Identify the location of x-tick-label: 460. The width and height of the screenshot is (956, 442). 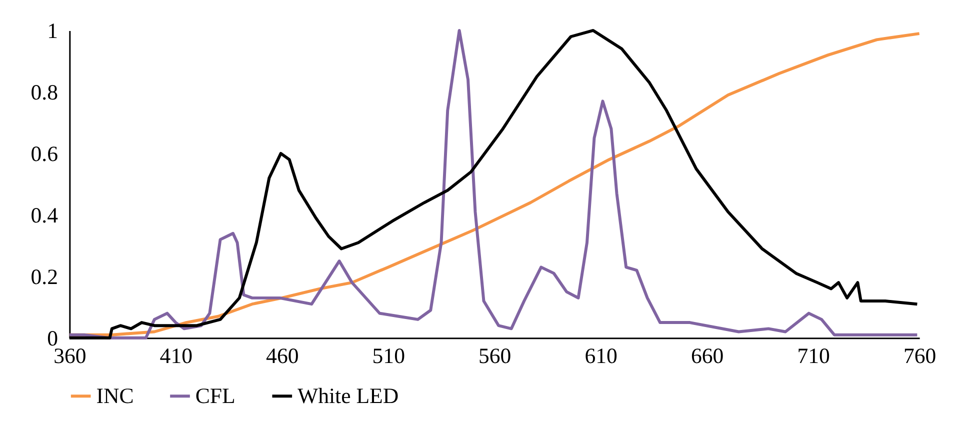
(282, 356).